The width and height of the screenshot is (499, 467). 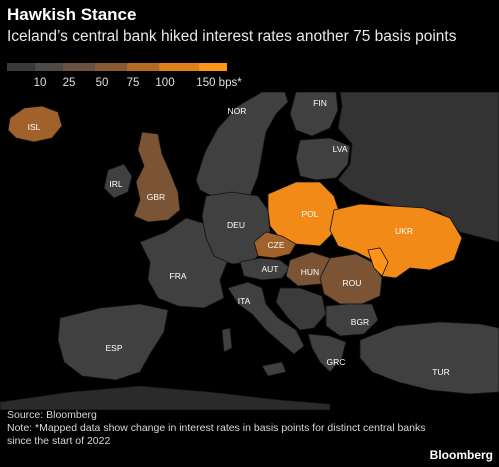 What do you see at coordinates (244, 301) in the screenshot?
I see `label-ITA: ITA` at bounding box center [244, 301].